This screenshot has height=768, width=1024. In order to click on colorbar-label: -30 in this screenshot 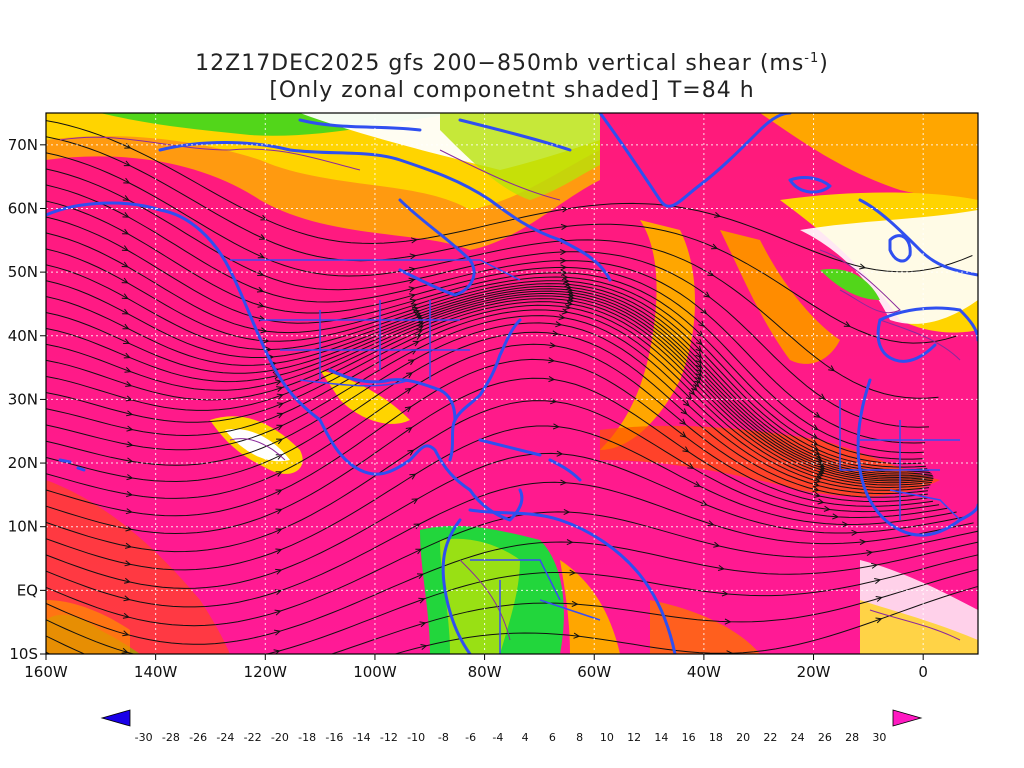, I will do `click(144, 737)`.